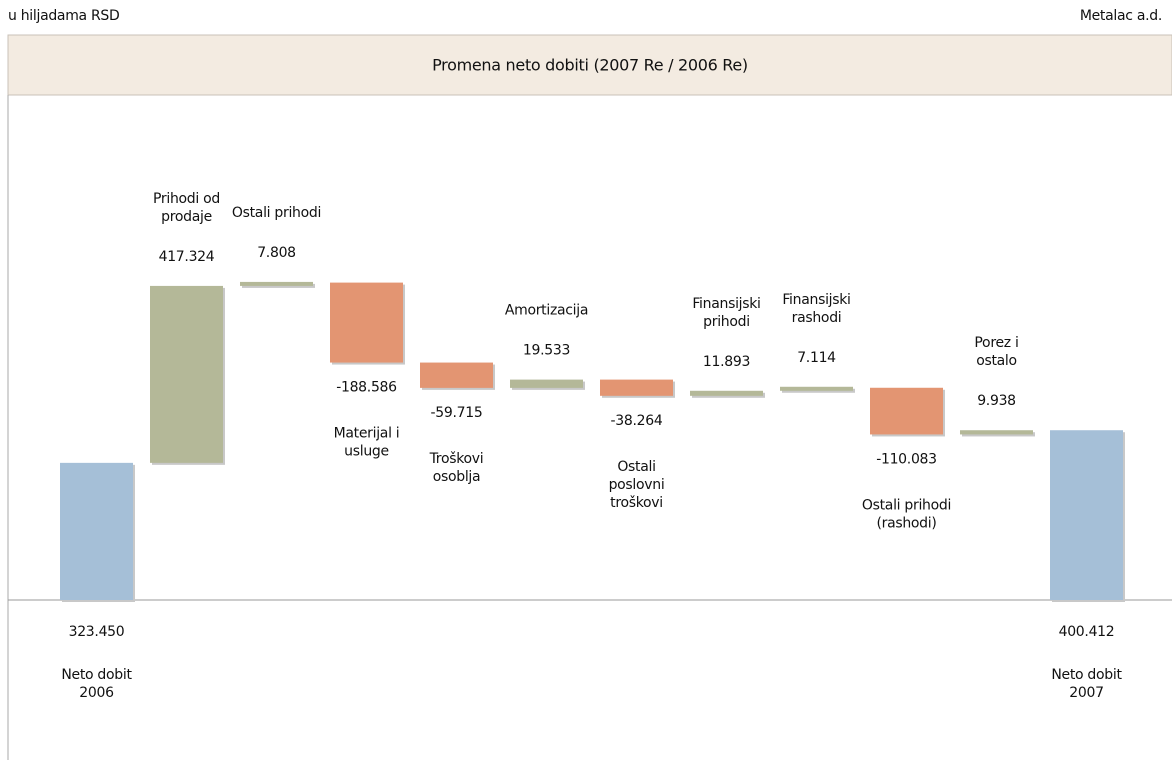 The height and width of the screenshot is (760, 1172). I want to click on category-line: (rashodi), so click(906, 523).